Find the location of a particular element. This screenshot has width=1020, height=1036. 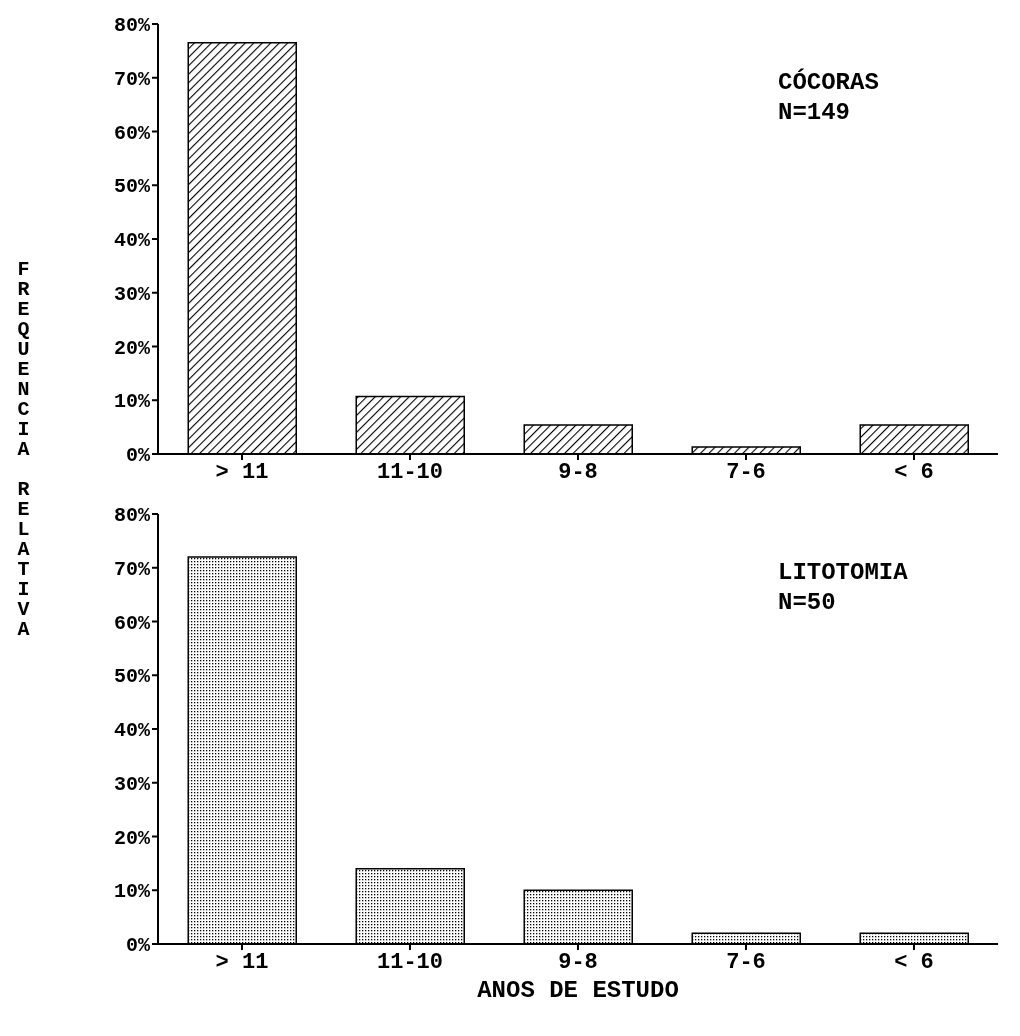

annotation: N=149 is located at coordinates (814, 113).